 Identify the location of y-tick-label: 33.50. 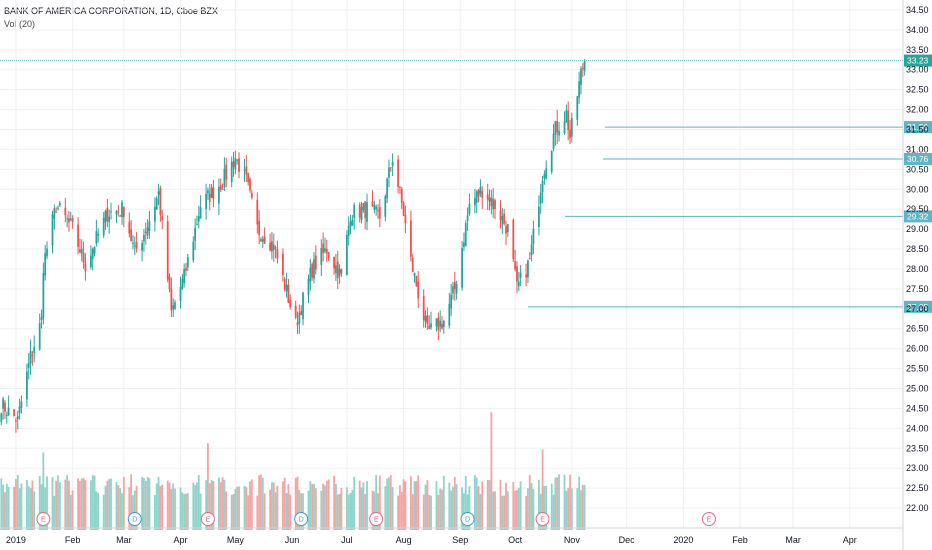
(917, 50).